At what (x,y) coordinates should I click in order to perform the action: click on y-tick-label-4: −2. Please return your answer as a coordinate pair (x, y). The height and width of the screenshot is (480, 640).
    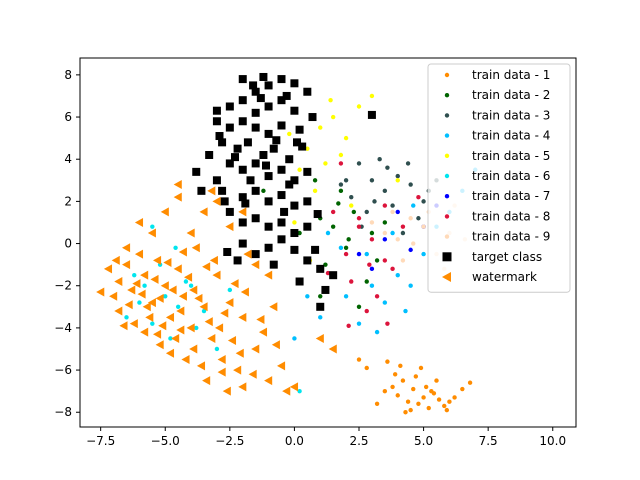
    Looking at the image, I should click on (63, 286).